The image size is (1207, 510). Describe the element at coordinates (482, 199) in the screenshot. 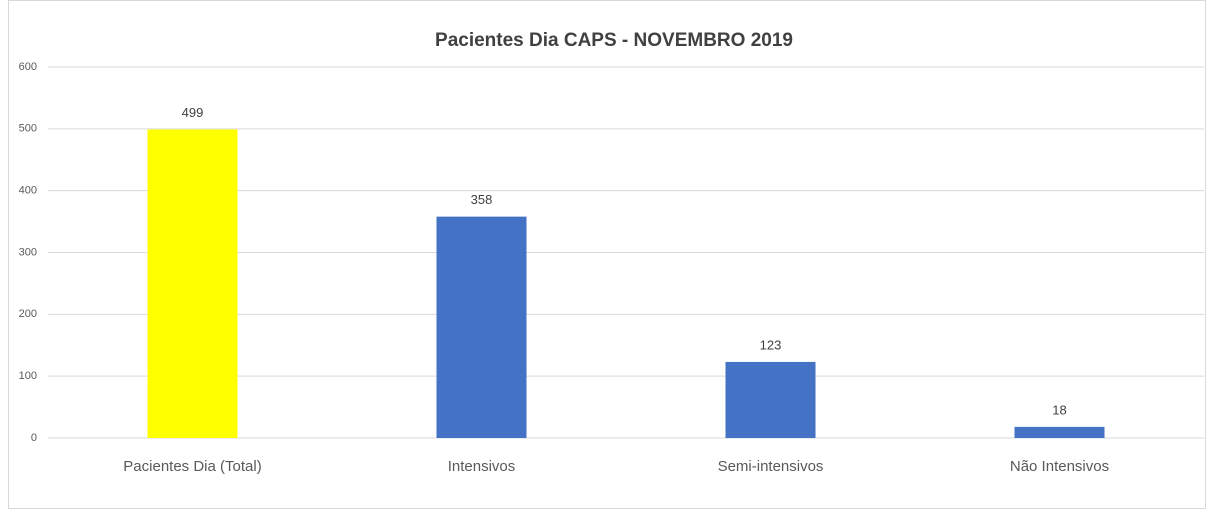

I see `data-label: 358` at that location.